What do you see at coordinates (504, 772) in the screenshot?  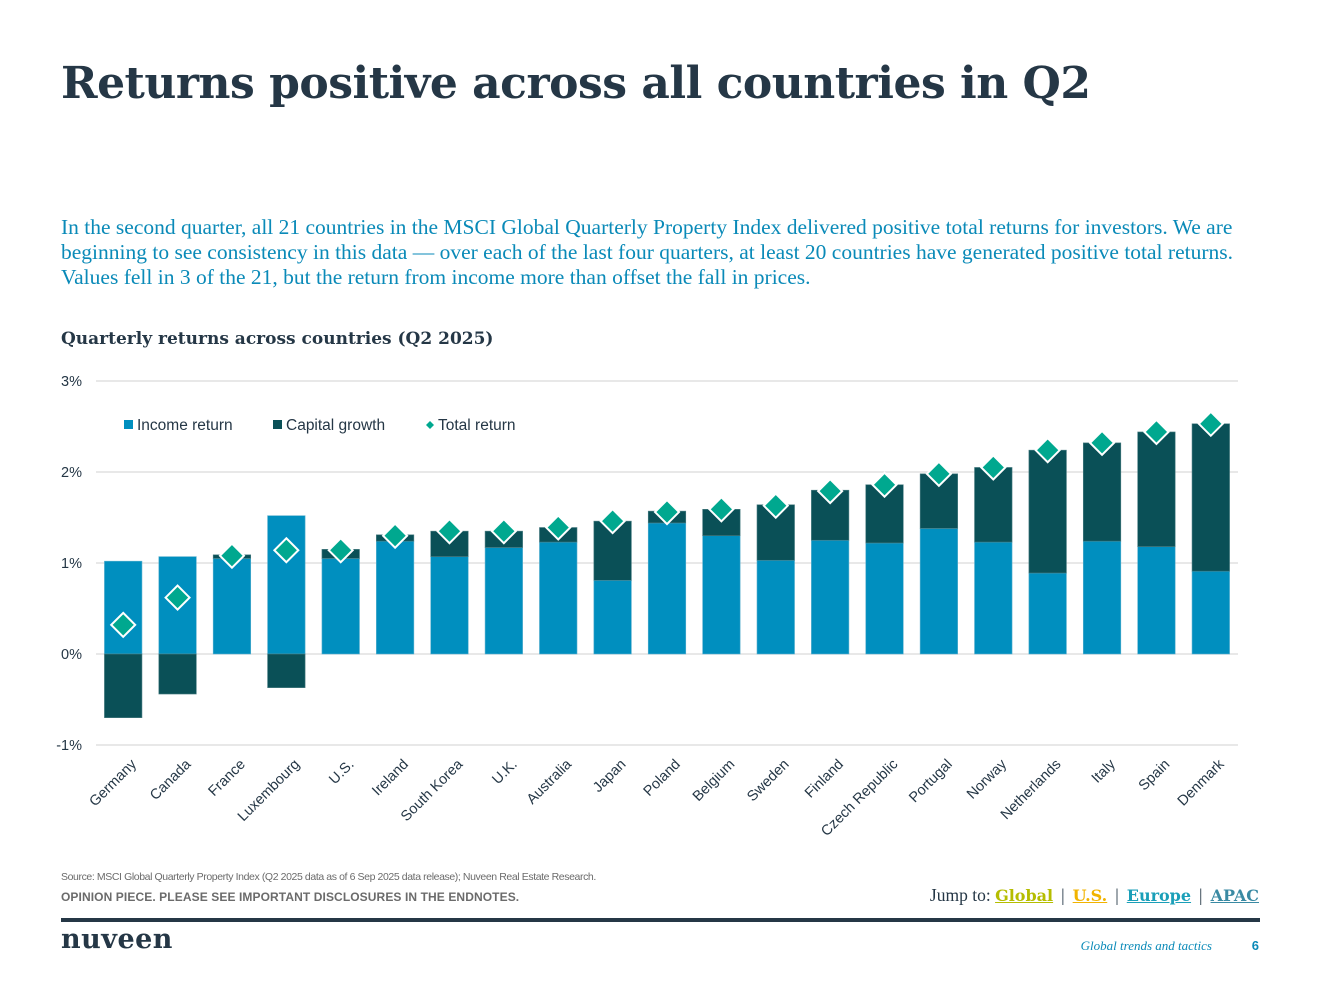 I see `x-tick-label: U.K.` at bounding box center [504, 772].